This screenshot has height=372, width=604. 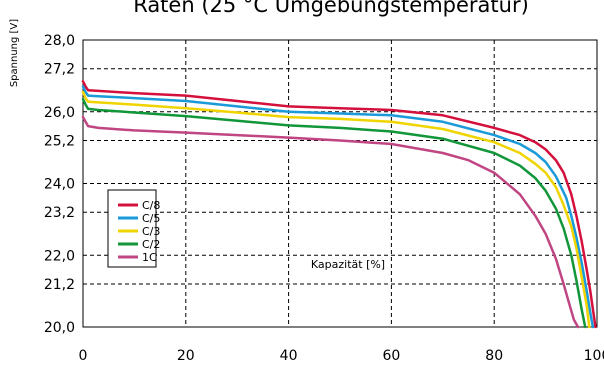 What do you see at coordinates (59, 113) in the screenshot?
I see `y-tick-label: 26,0` at bounding box center [59, 113].